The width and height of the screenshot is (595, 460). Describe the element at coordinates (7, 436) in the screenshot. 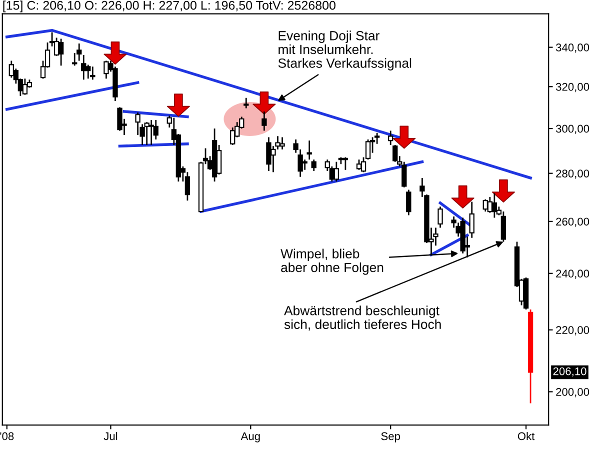

I see `x-tick-label: '08` at that location.